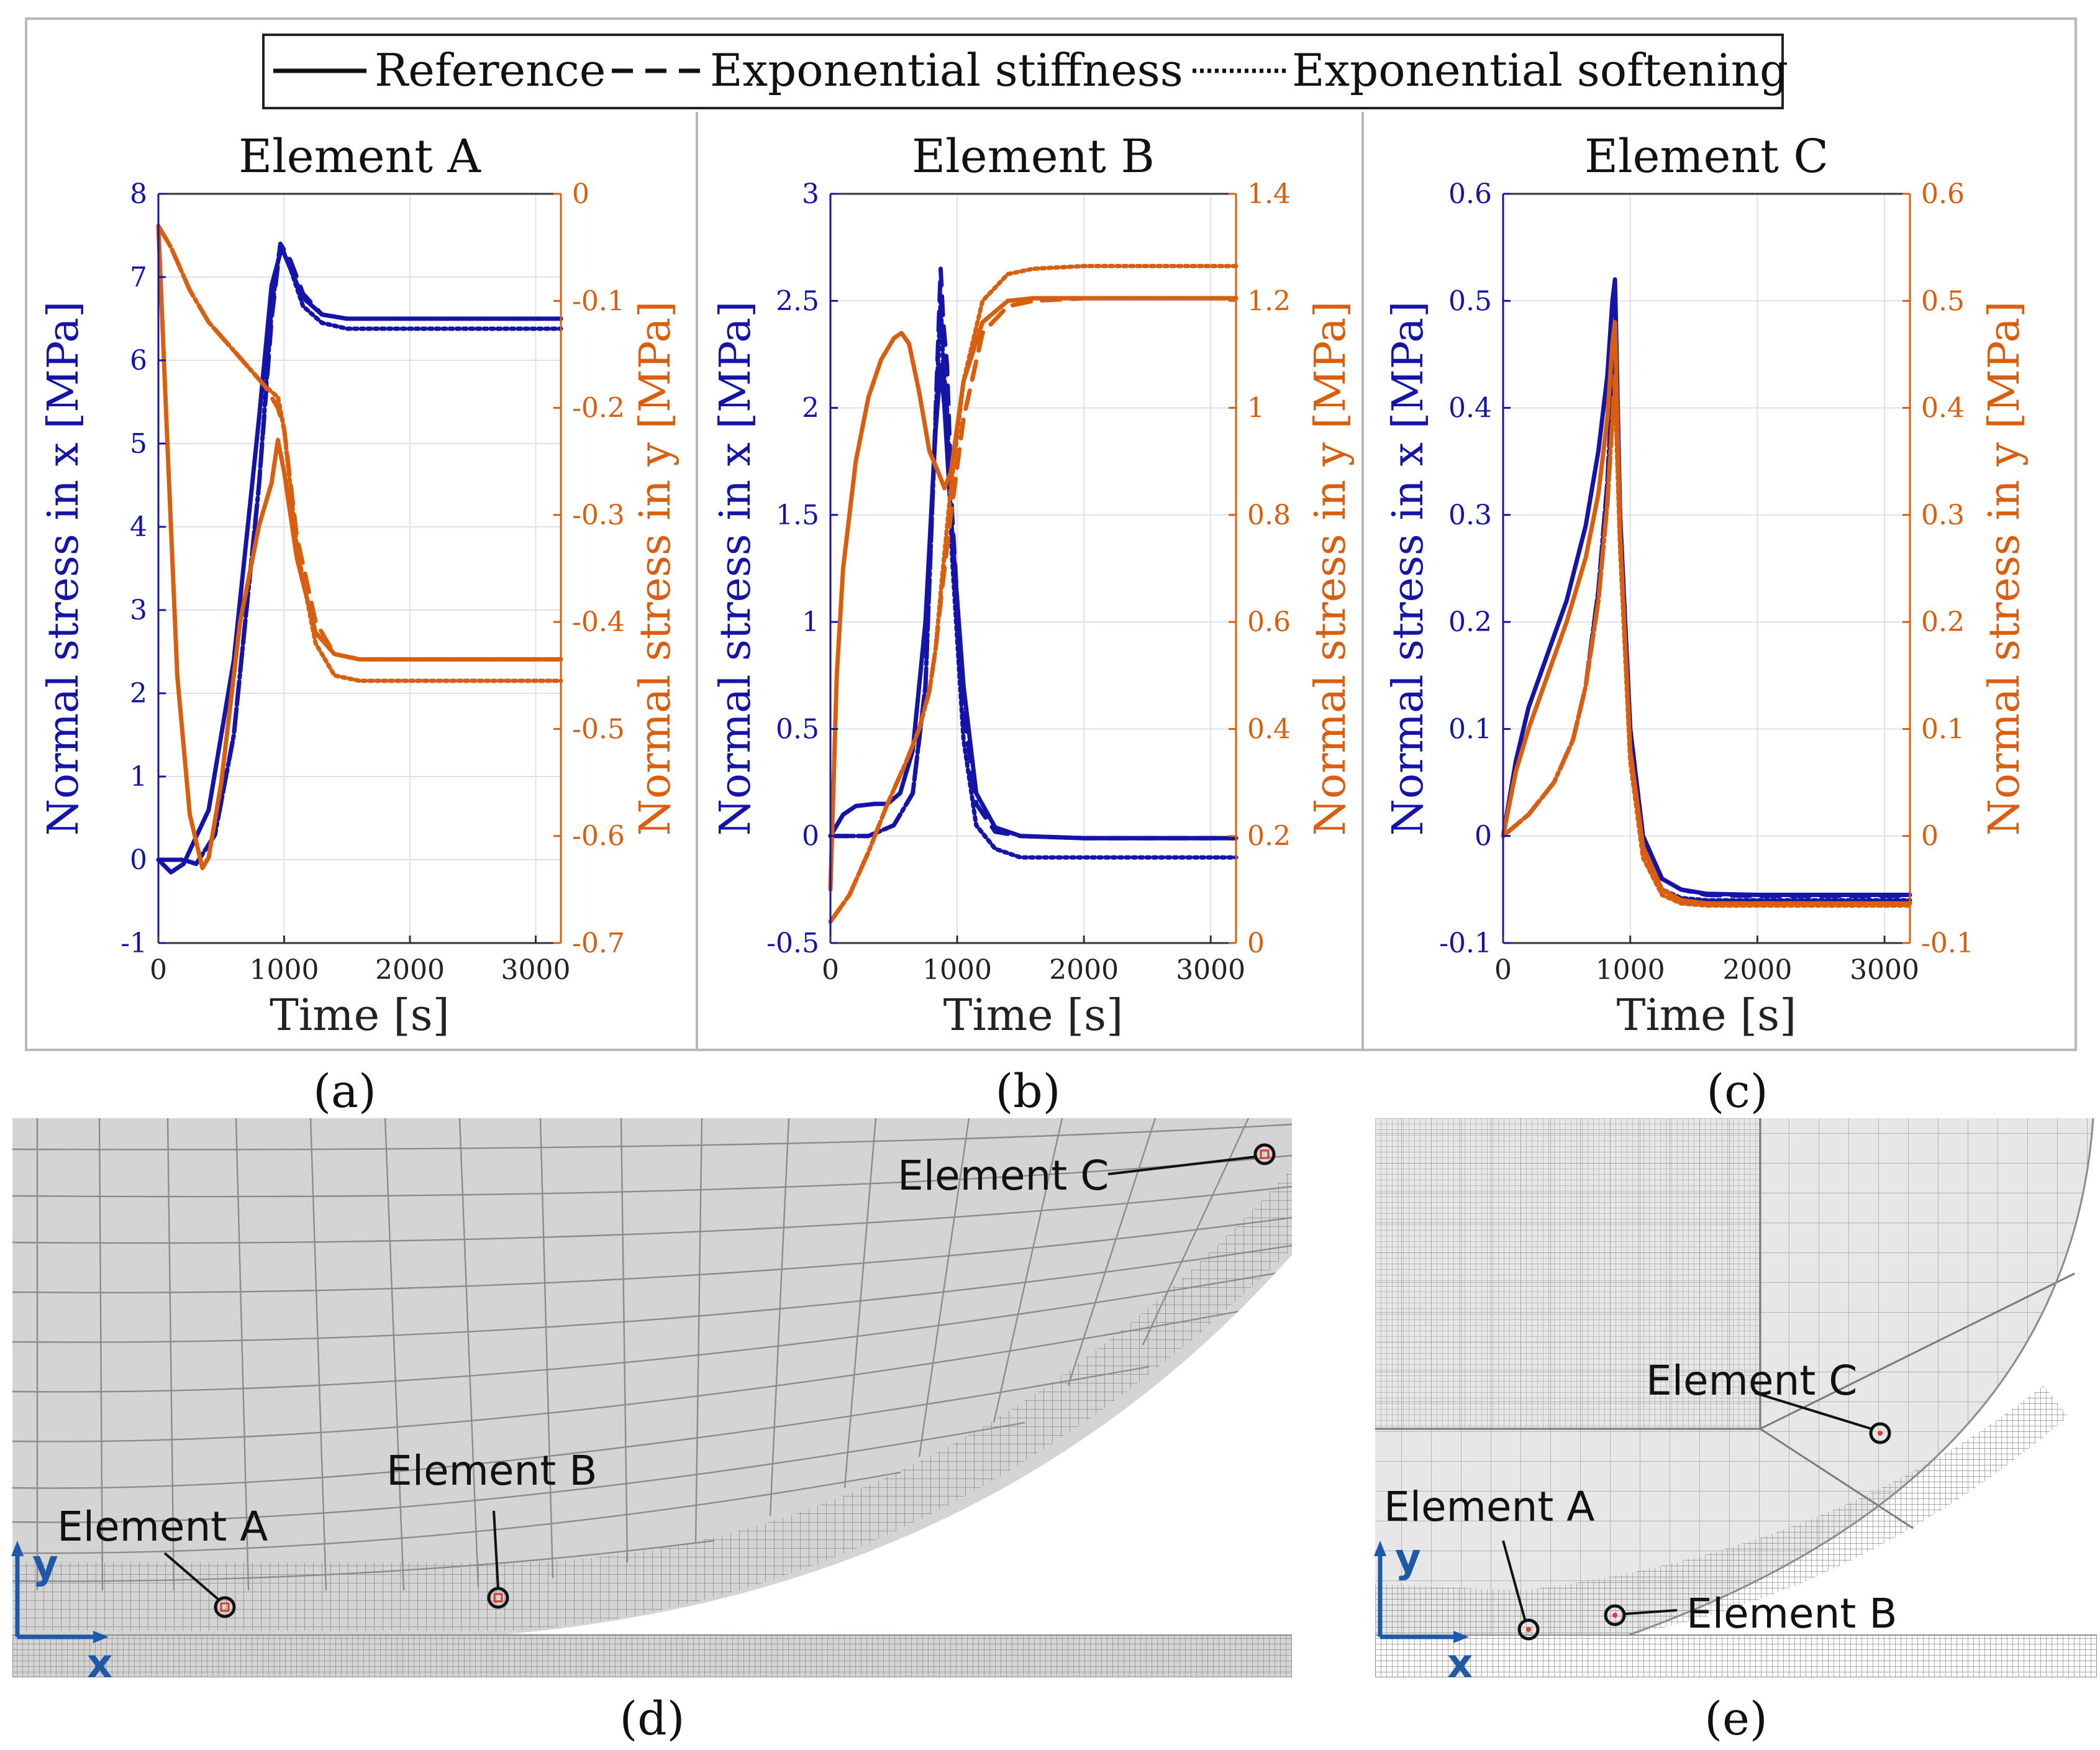  Describe the element at coordinates (138, 527) in the screenshot. I see `y-left-tick-label: 4` at that location.